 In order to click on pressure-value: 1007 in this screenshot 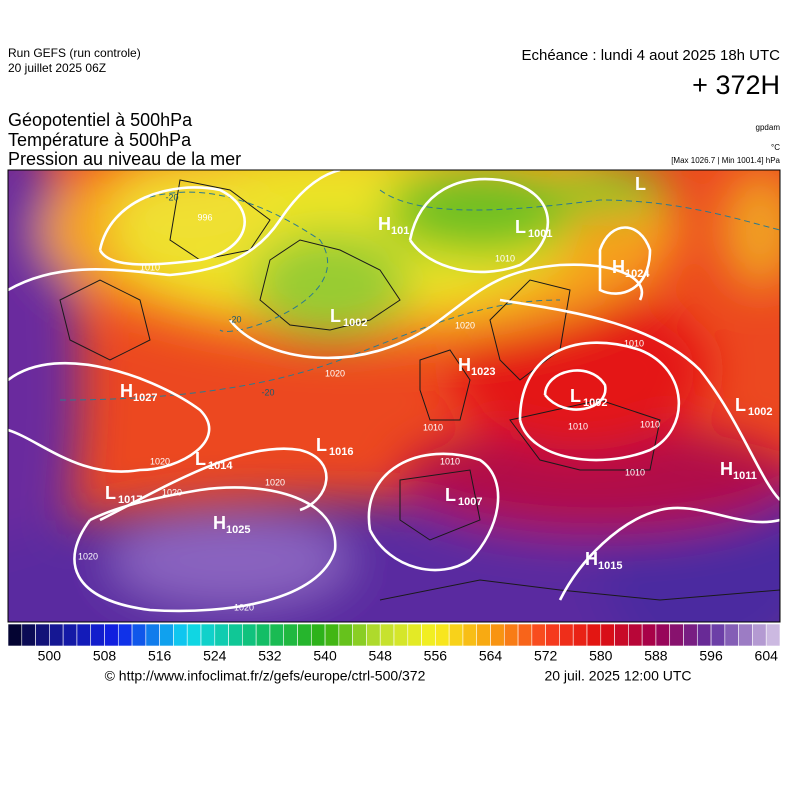, I will do `click(470, 502)`.